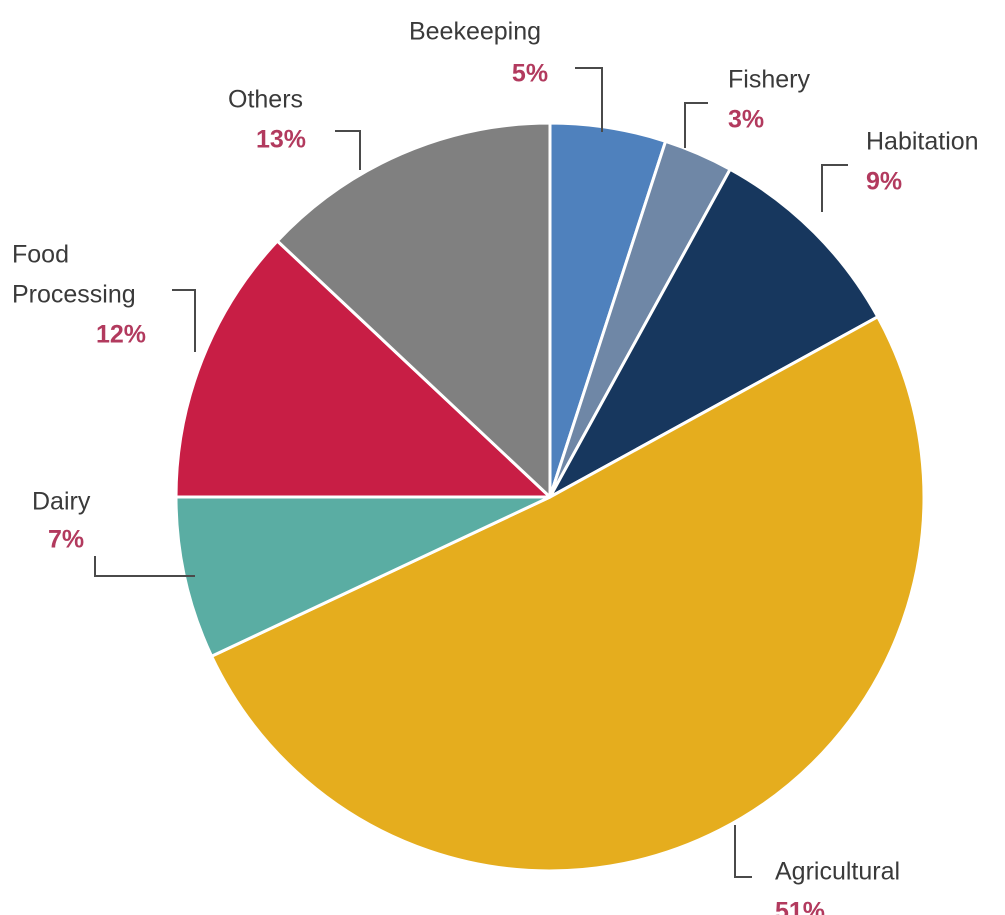 The image size is (1005, 915). I want to click on slice-label-fishery: Fishery, so click(769, 80).